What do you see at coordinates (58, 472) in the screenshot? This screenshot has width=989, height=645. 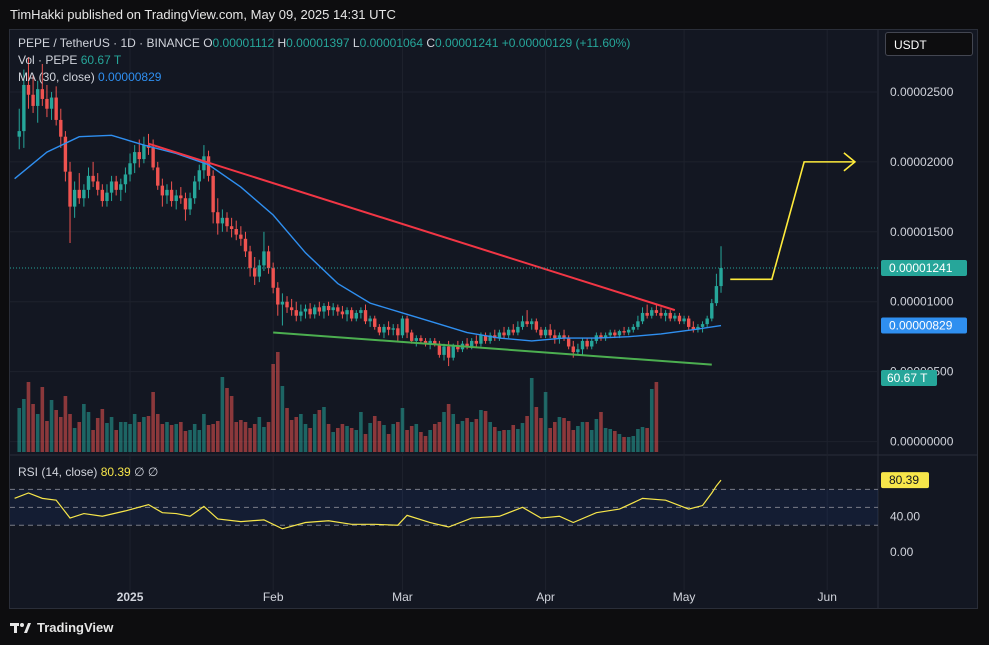 I see `rsi-label: RSI (14, close)` at bounding box center [58, 472].